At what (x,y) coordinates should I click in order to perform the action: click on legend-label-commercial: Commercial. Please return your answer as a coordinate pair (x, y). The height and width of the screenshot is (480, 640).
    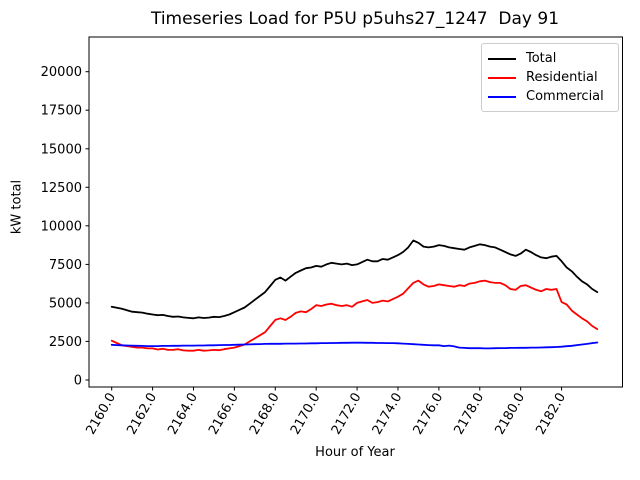
    Looking at the image, I should click on (565, 96).